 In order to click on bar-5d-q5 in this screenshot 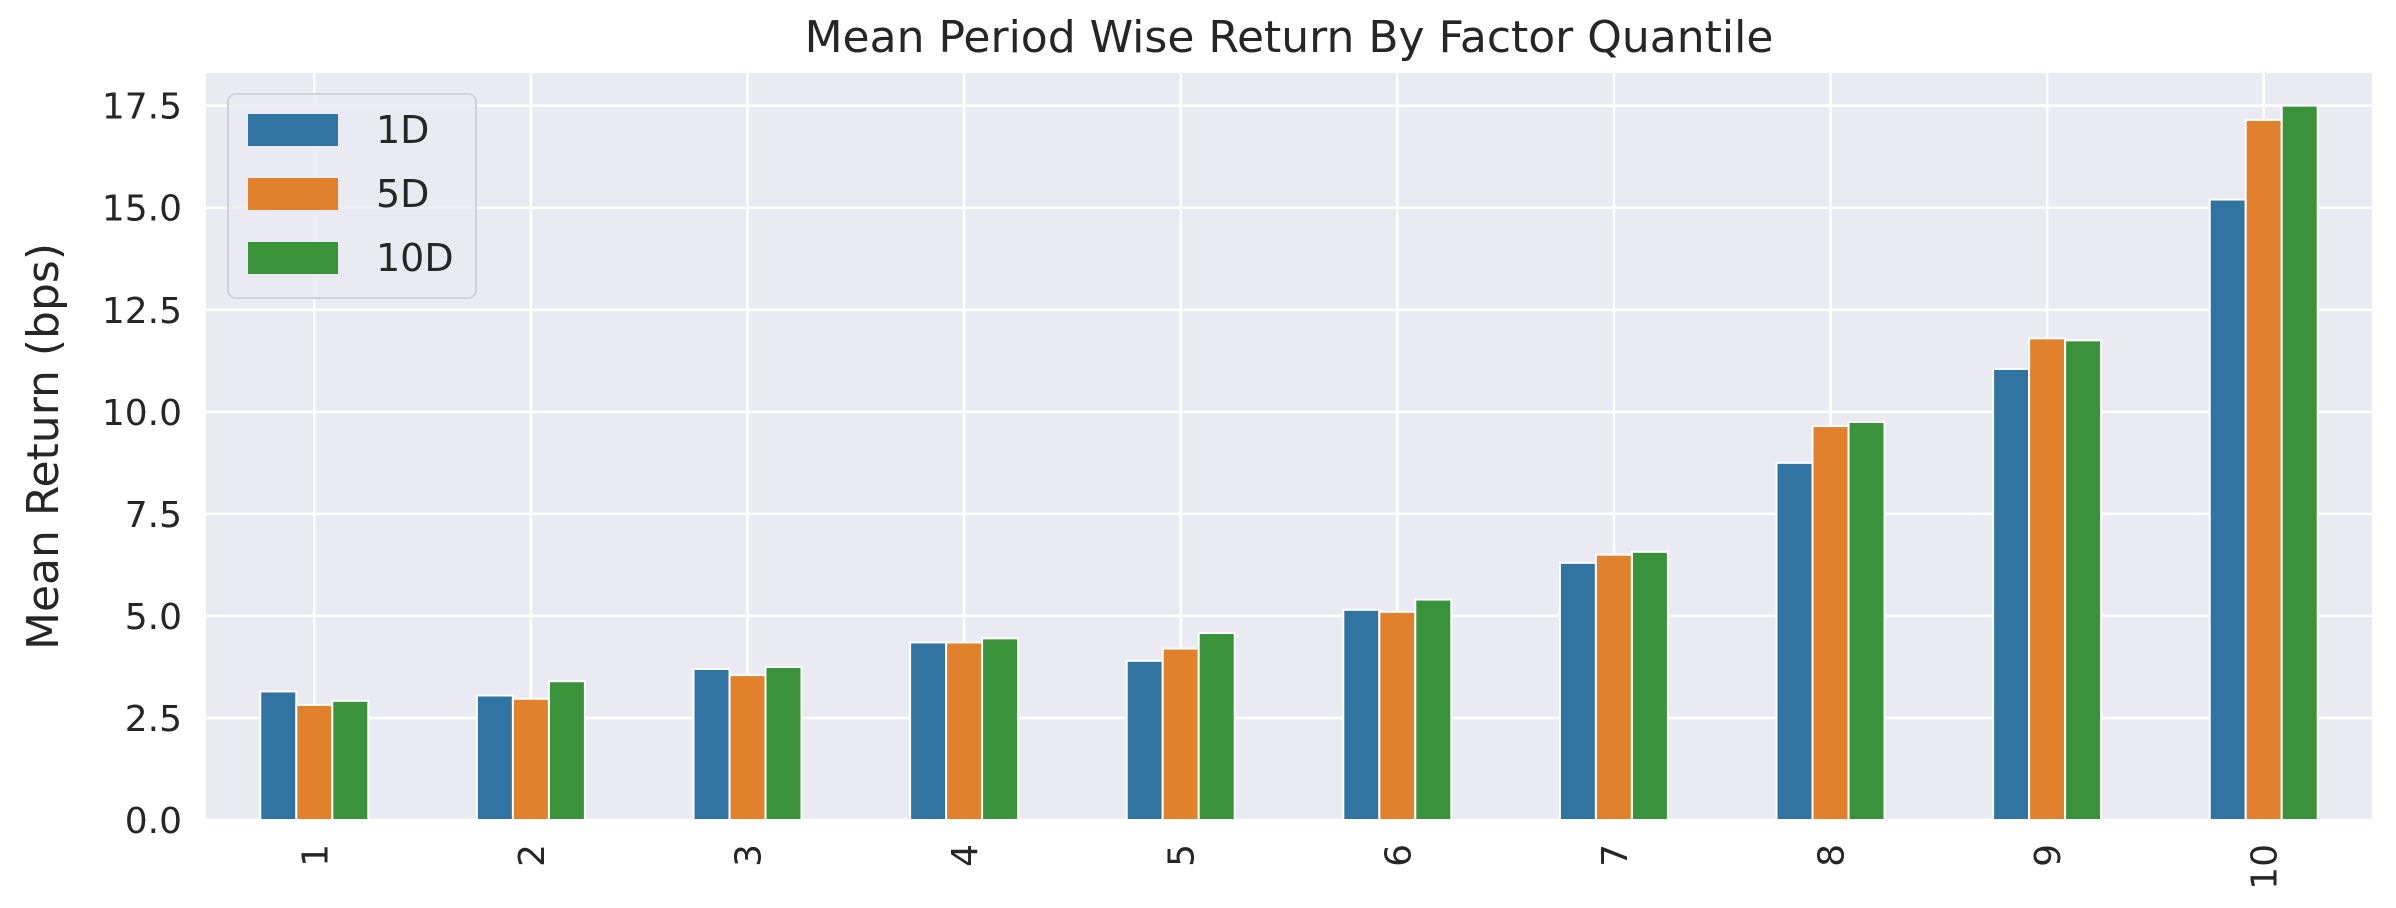, I will do `click(1180, 734)`.